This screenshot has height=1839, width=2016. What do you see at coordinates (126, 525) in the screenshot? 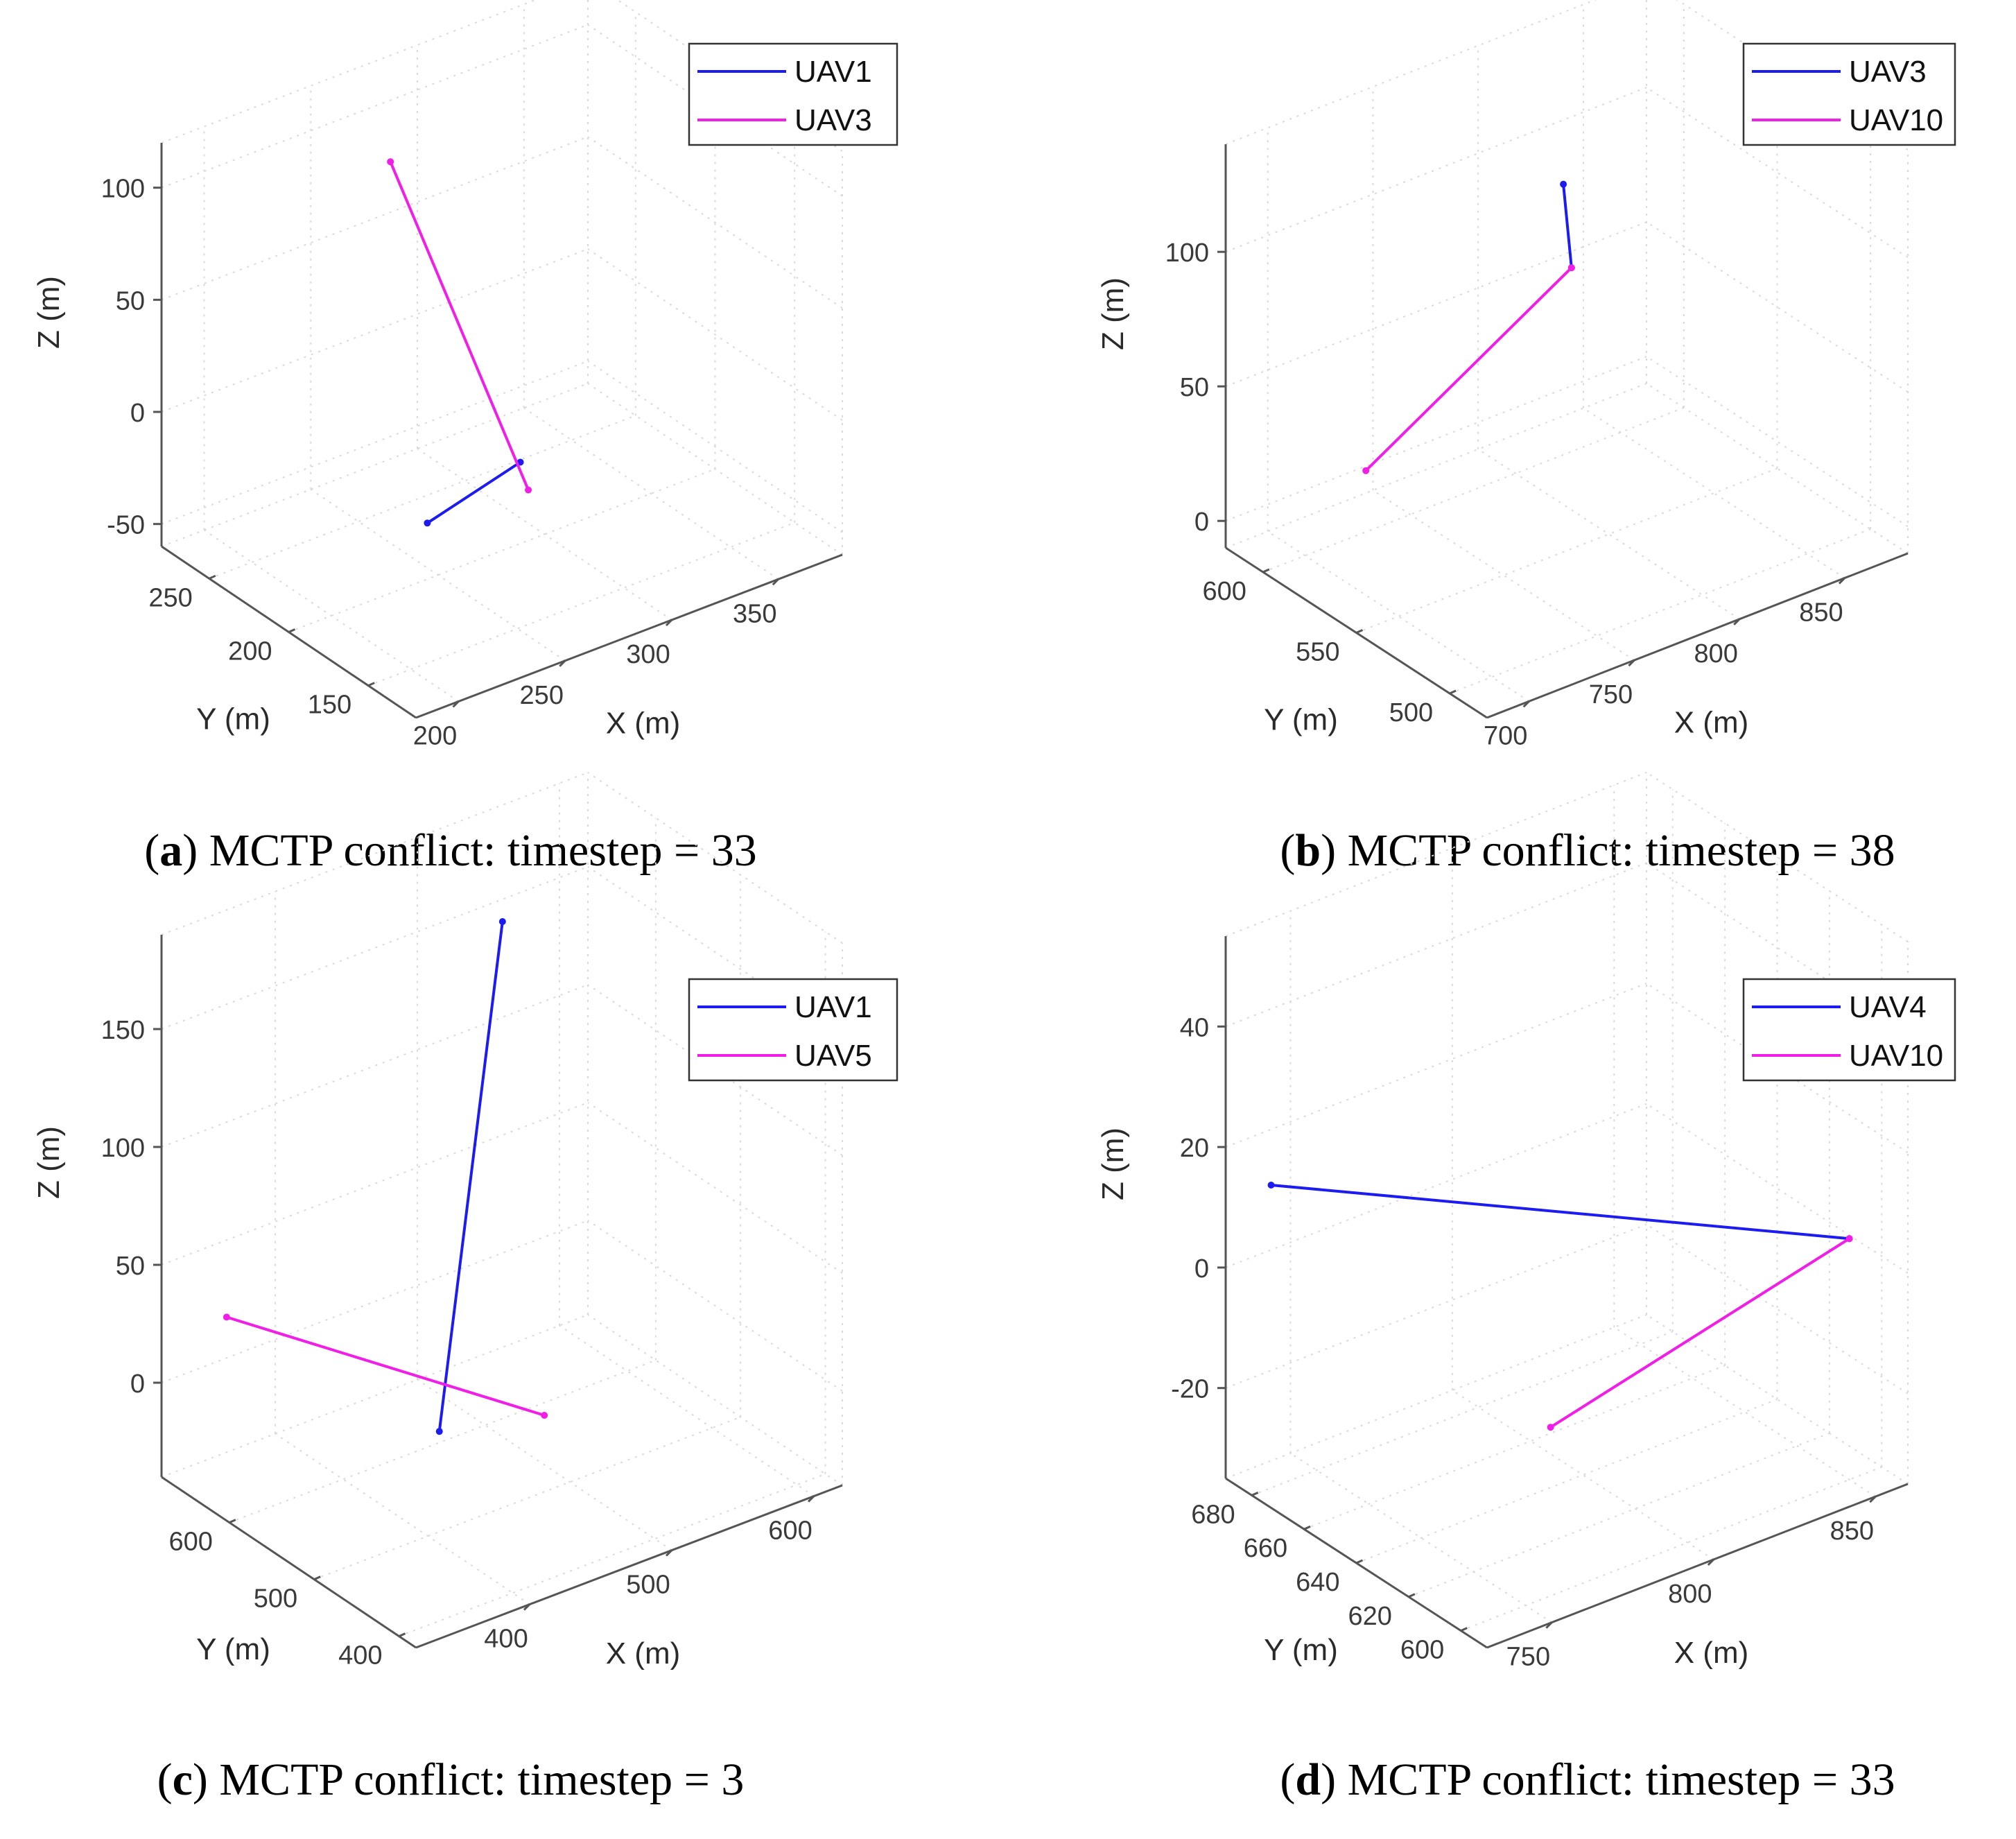
I see `z-tick-label: -50` at bounding box center [126, 525].